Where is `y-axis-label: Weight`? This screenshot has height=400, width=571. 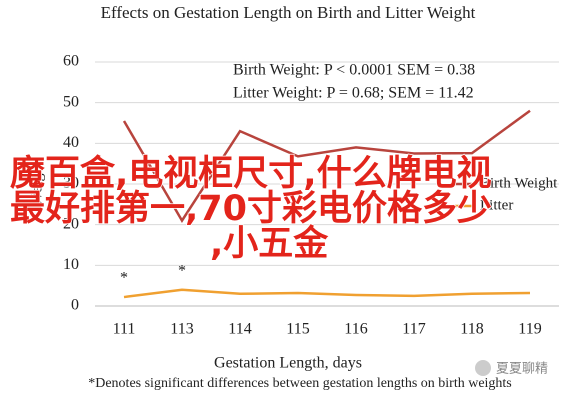 y-axis-label: Weight is located at coordinates (37, 184).